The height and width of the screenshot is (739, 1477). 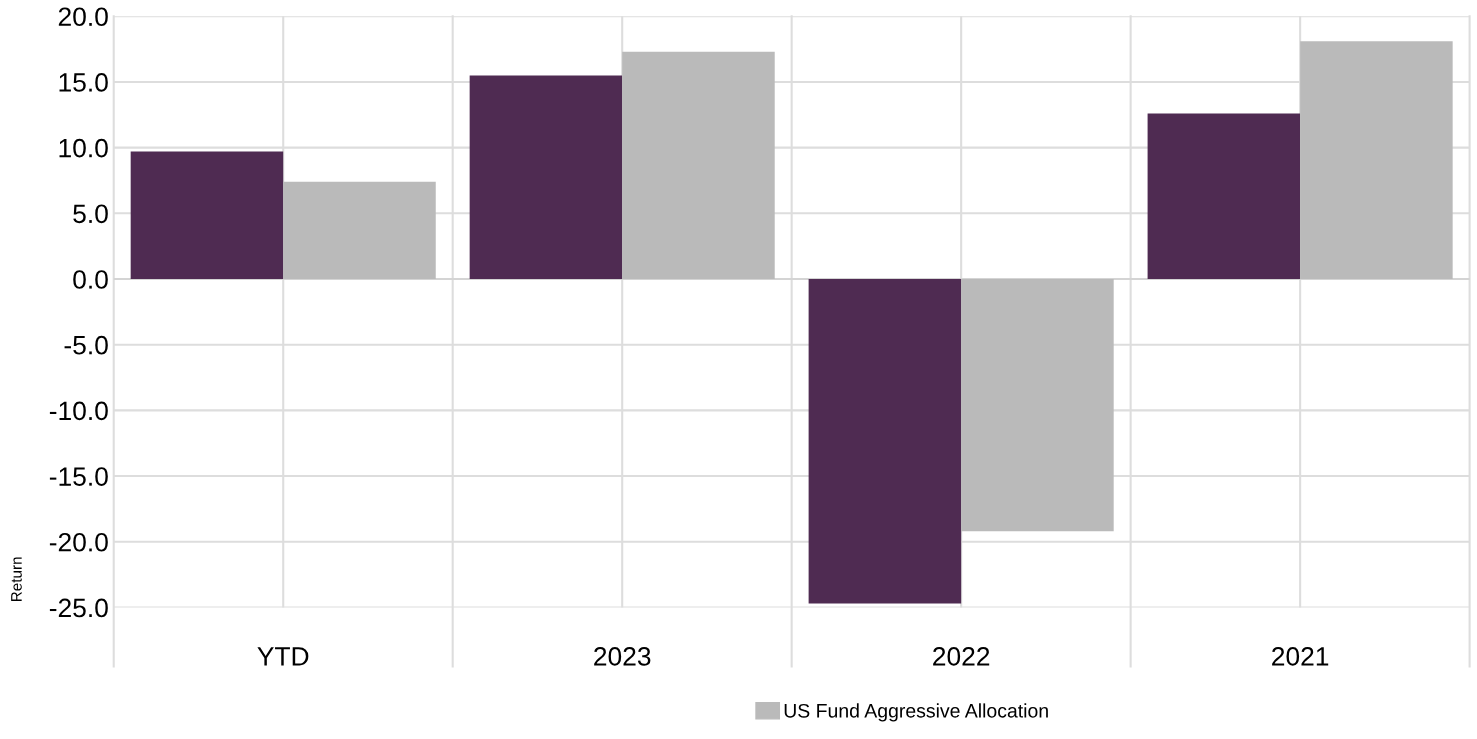 I want to click on y-tick-label: -20.0, so click(x=78, y=542).